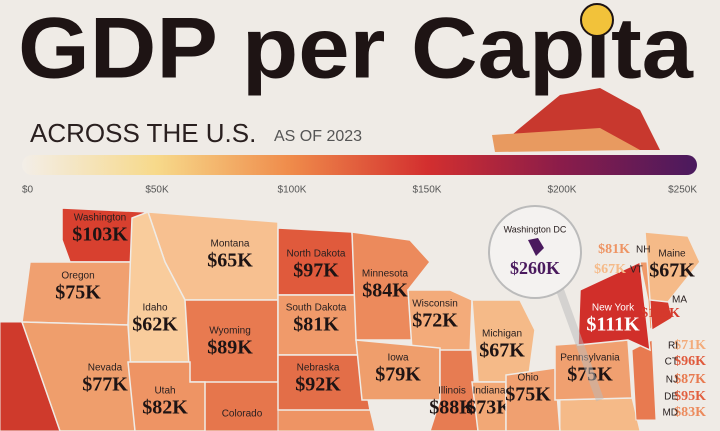 This screenshot has width=720, height=431. What do you see at coordinates (427, 190) in the screenshot?
I see `scale-tick-label: $150K` at bounding box center [427, 190].